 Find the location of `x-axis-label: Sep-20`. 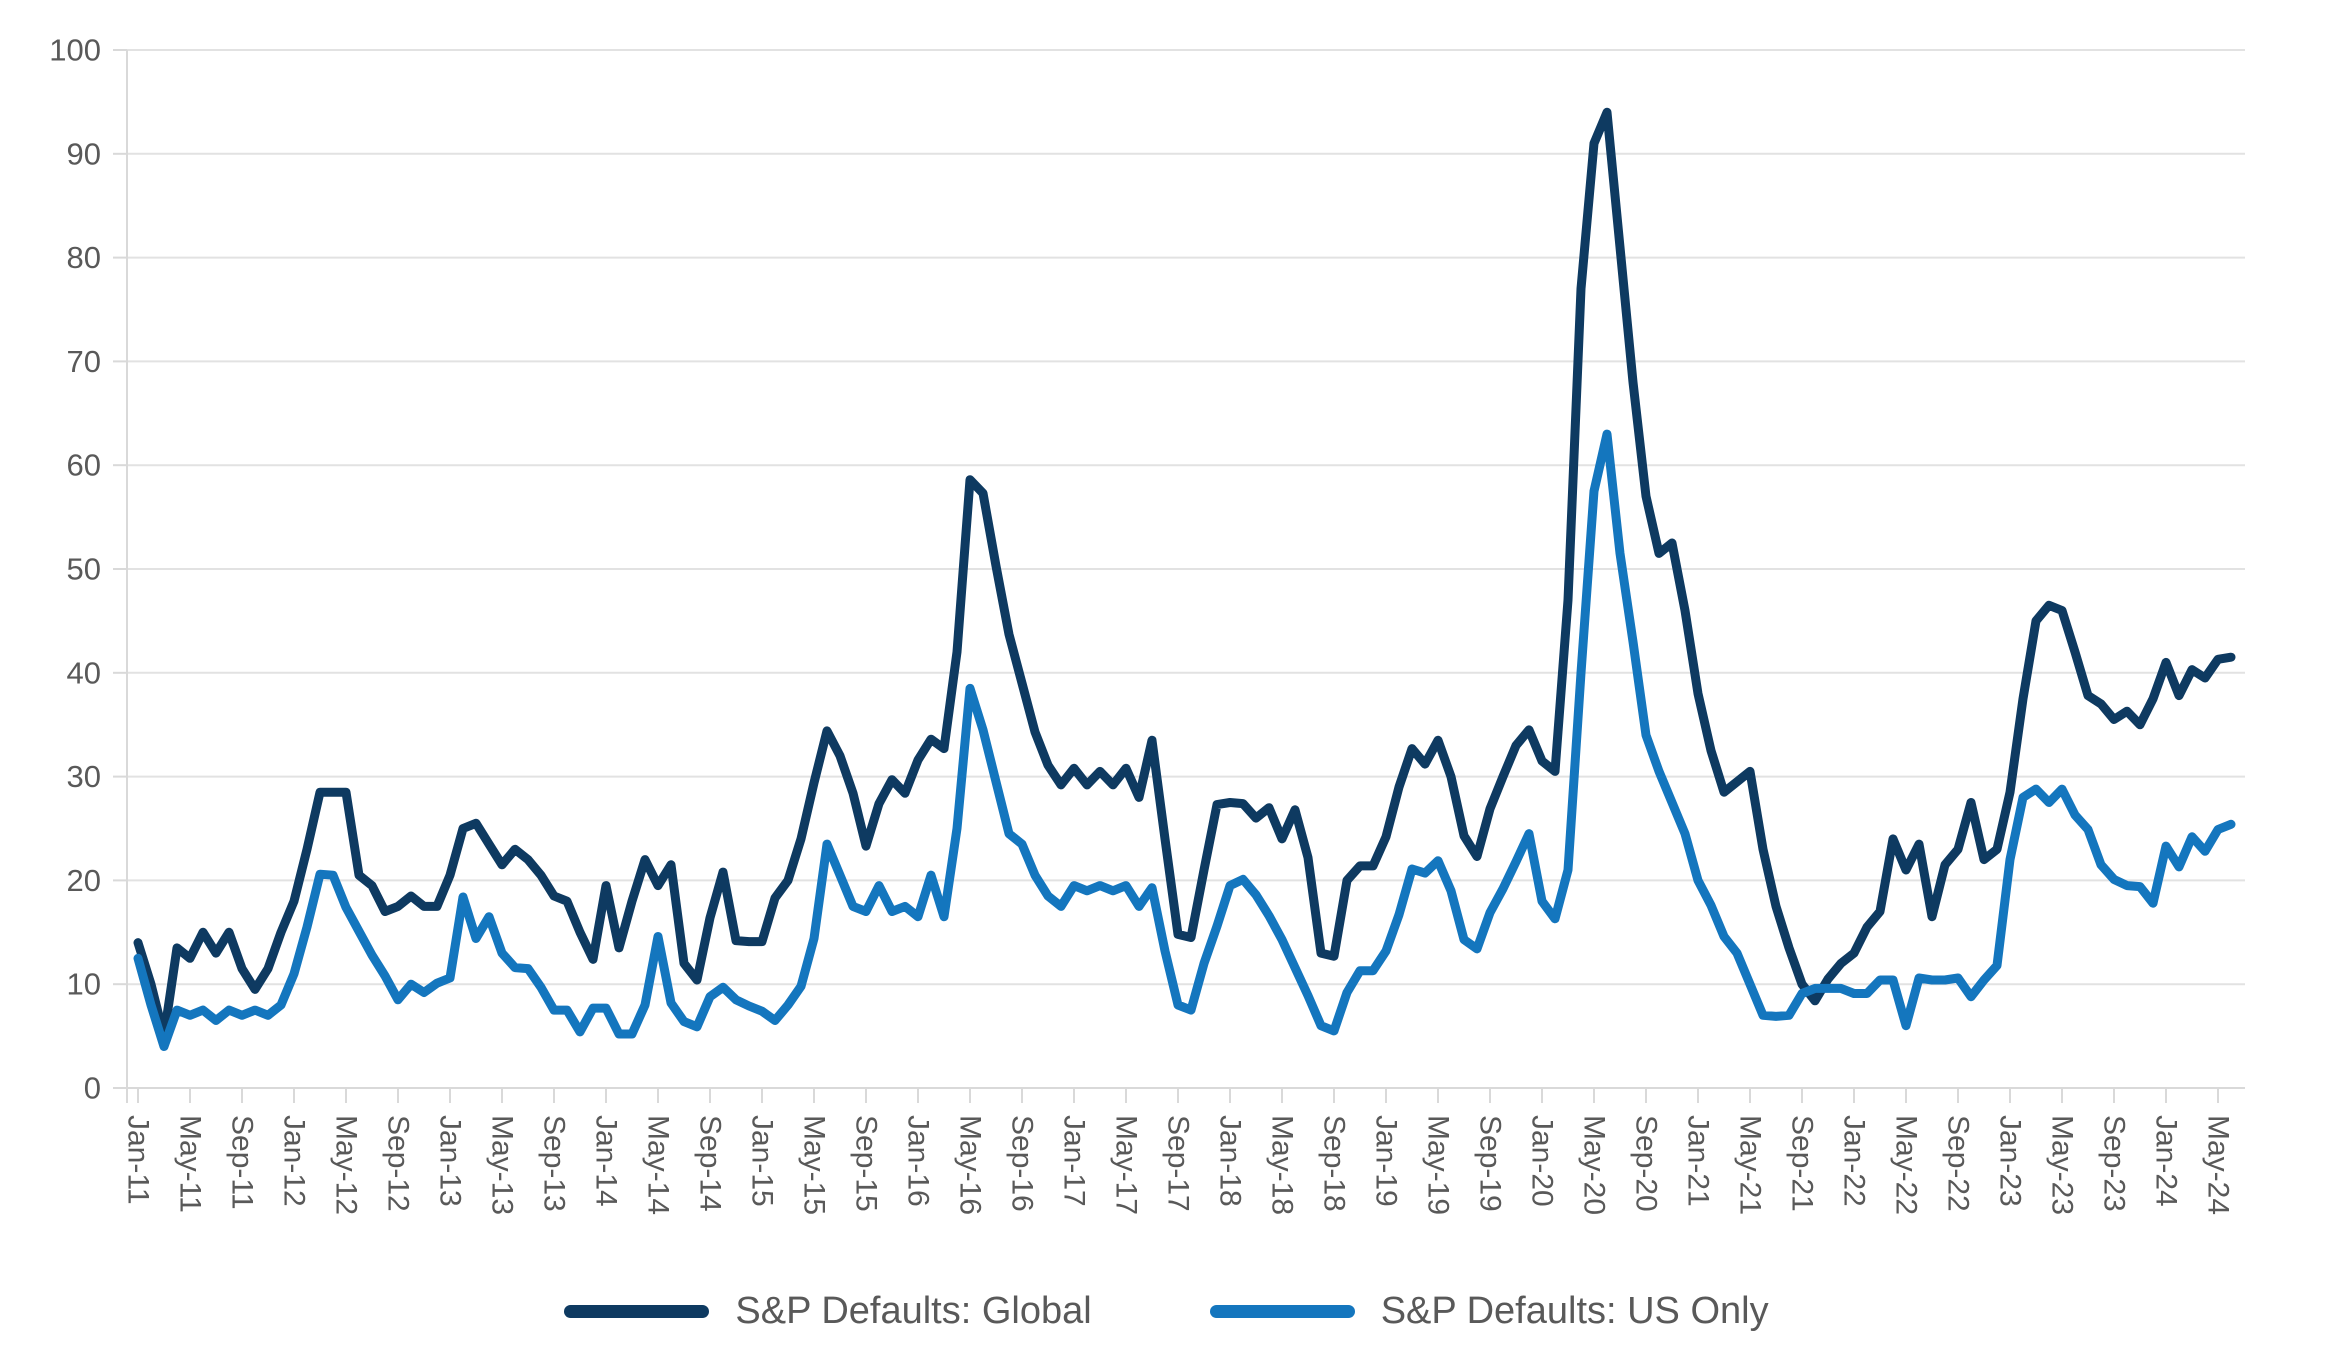

x-axis-label: Sep-20 is located at coordinates (1646, 1163).